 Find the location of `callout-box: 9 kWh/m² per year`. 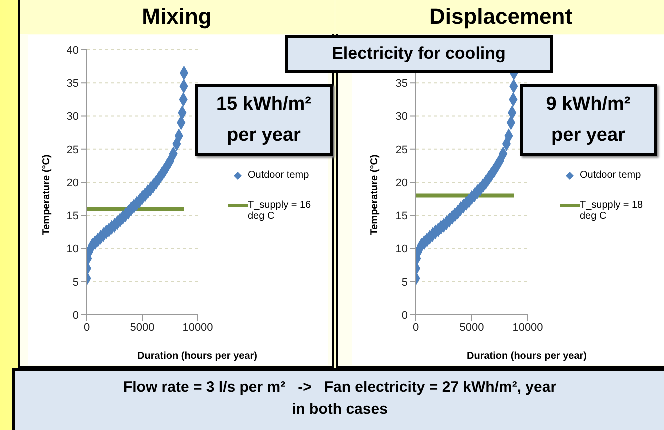

callout-box: 9 kWh/m² per year is located at coordinates (588, 120).